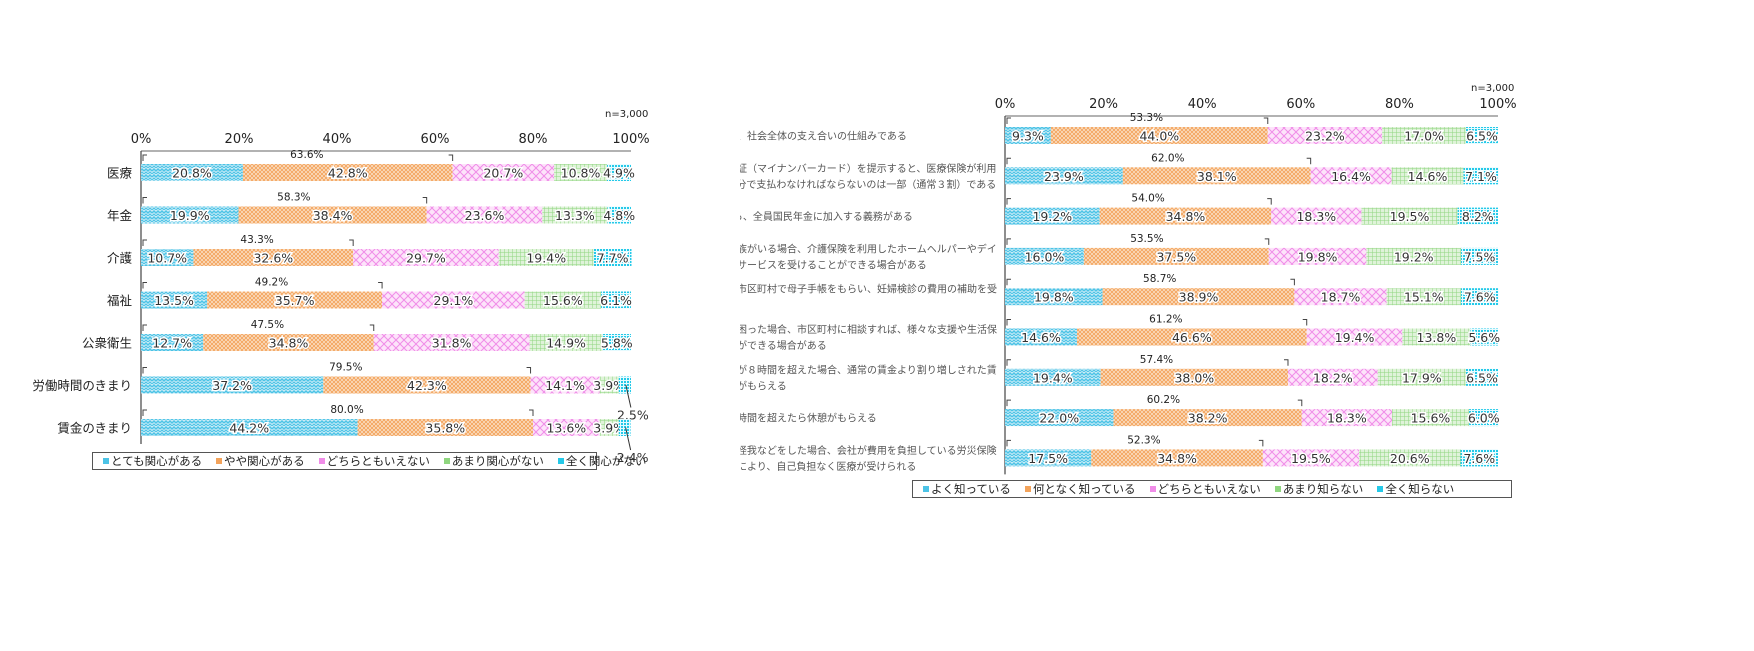 The image size is (1754, 651). What do you see at coordinates (271, 283) in the screenshot?
I see `bracket-total-label: 49.2%` at bounding box center [271, 283].